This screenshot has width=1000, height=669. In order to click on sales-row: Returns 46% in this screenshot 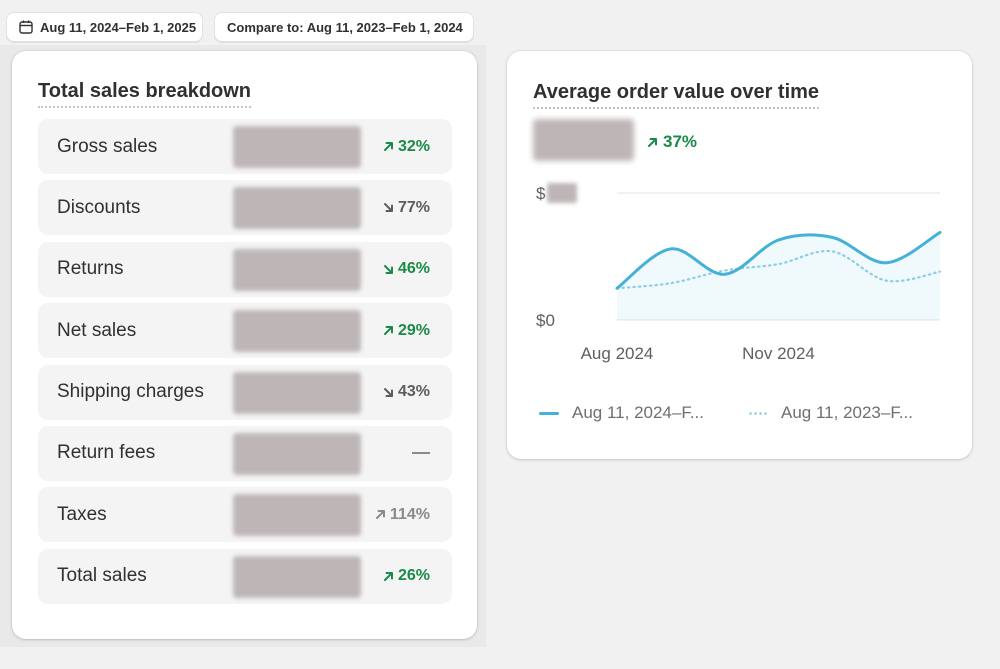, I will do `click(245, 269)`.